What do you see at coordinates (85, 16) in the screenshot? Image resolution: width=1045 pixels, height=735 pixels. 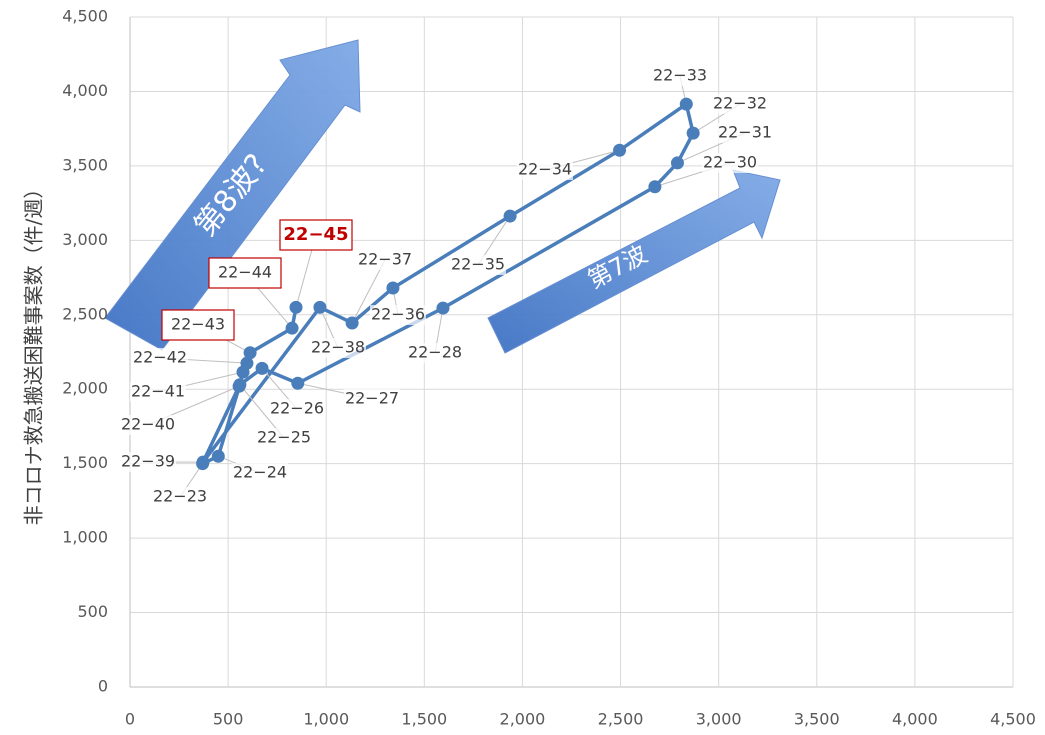 I see `y-tick-label: 4,500` at bounding box center [85, 16].